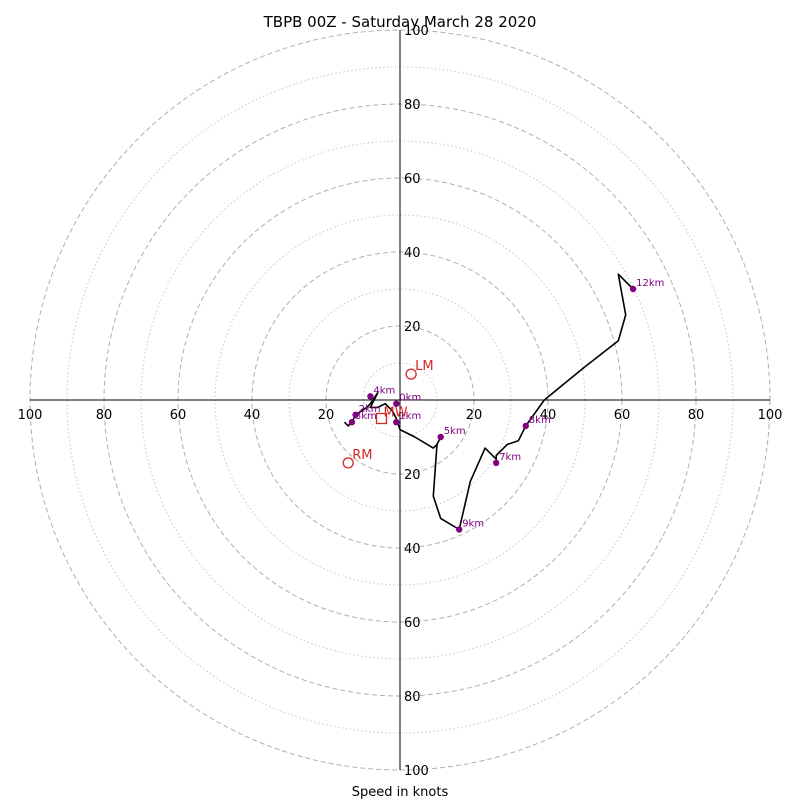  Describe the element at coordinates (384, 390) in the screenshot. I see `height-label: 4km` at that location.